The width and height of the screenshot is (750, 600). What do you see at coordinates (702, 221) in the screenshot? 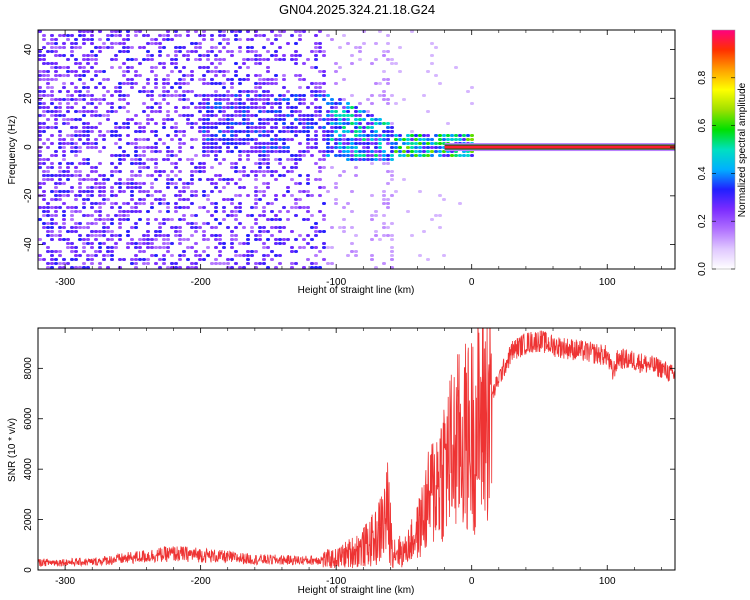
I see `colorbar-tick-label: 0.2` at bounding box center [702, 221].